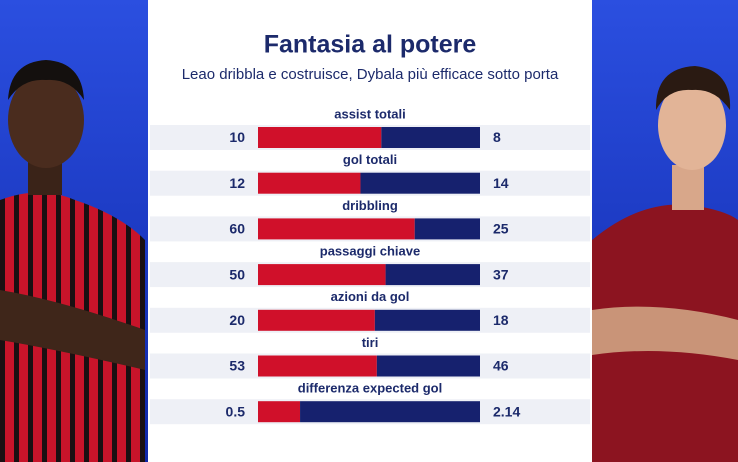 The height and width of the screenshot is (462, 738). Describe the element at coordinates (501, 183) in the screenshot. I see `value-right: 14` at that location.